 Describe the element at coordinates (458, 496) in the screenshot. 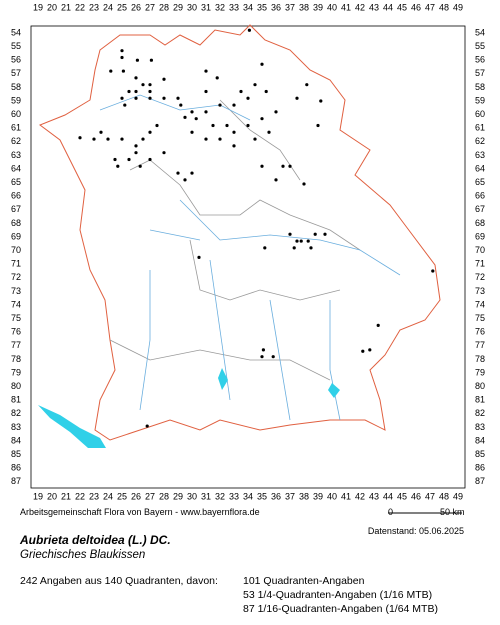

I see `x-label: 49` at that location.